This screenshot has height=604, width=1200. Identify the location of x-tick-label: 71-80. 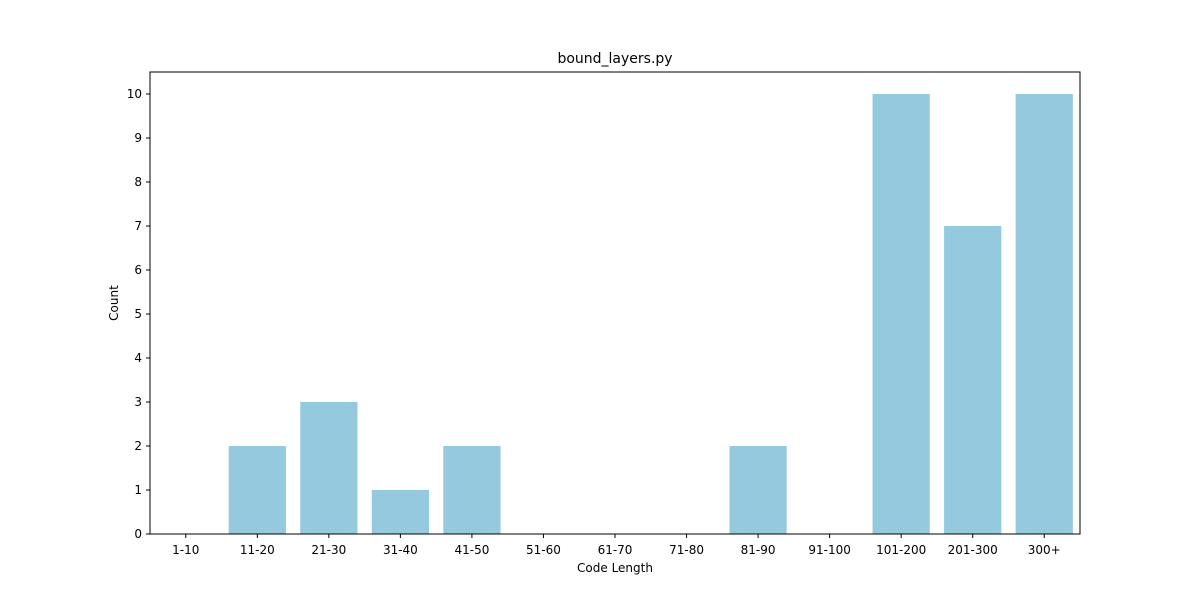
(686, 550).